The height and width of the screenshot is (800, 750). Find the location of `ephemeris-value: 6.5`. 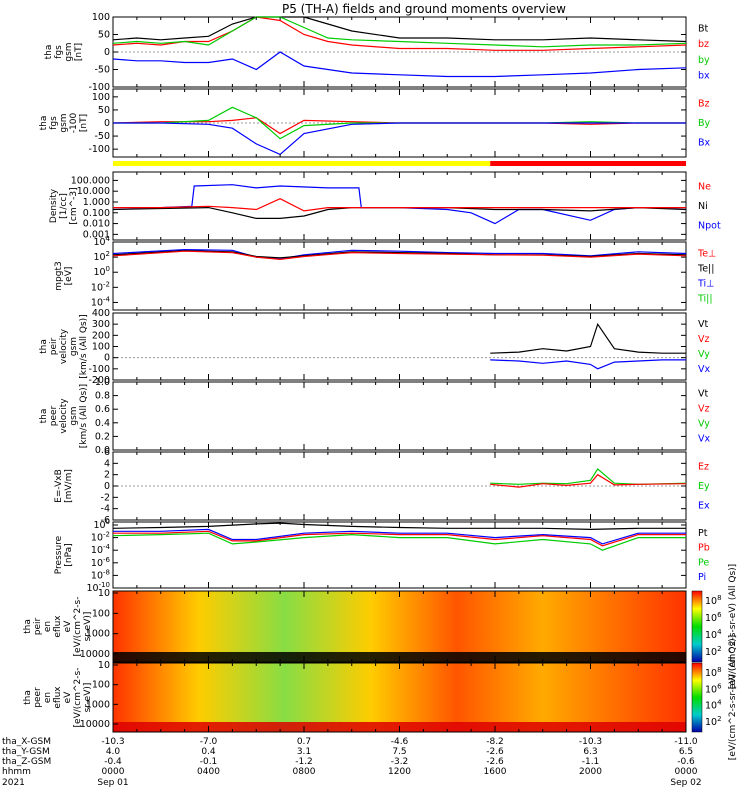

ephemeris-value: 6.5 is located at coordinates (686, 752).